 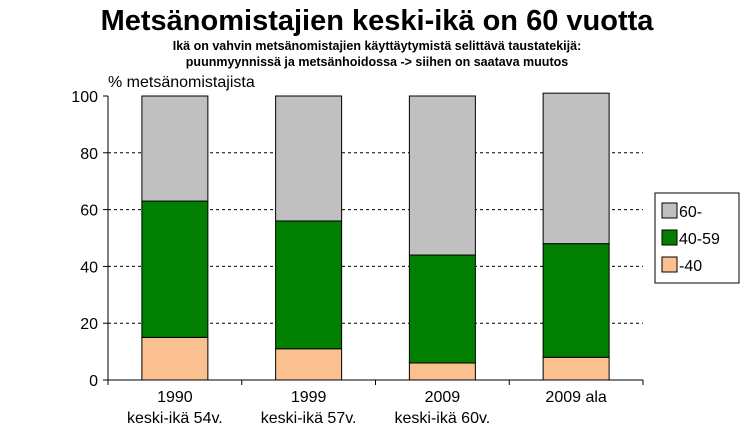 What do you see at coordinates (309, 397) in the screenshot?
I see `x-tick-label: 1999` at bounding box center [309, 397].